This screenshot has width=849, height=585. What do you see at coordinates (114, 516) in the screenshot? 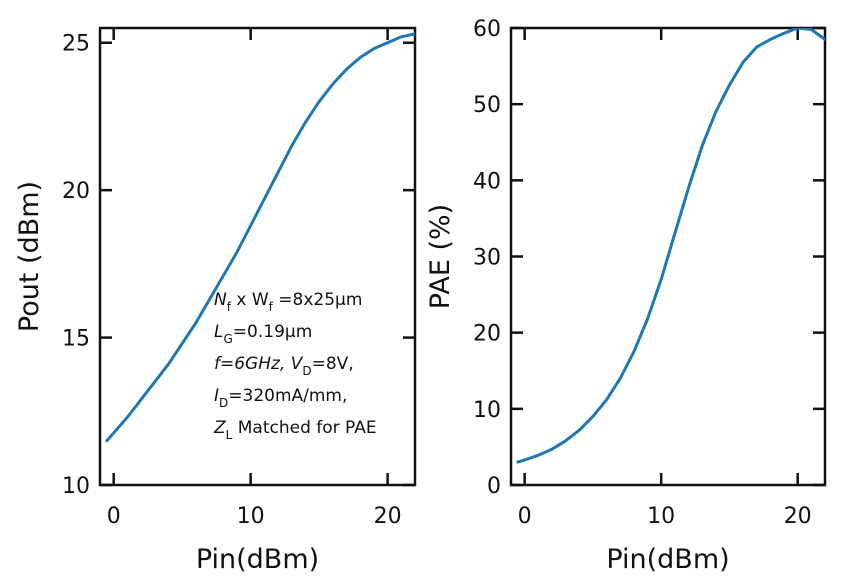
I see `chart1-xtick-label: 0` at bounding box center [114, 516].